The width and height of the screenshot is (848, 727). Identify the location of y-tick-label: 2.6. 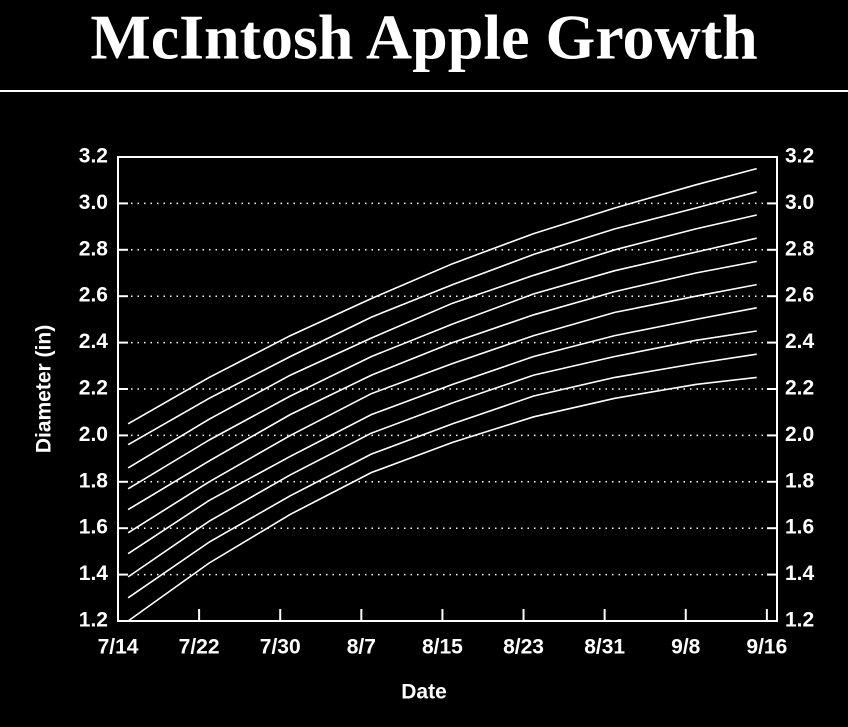
(93, 295).